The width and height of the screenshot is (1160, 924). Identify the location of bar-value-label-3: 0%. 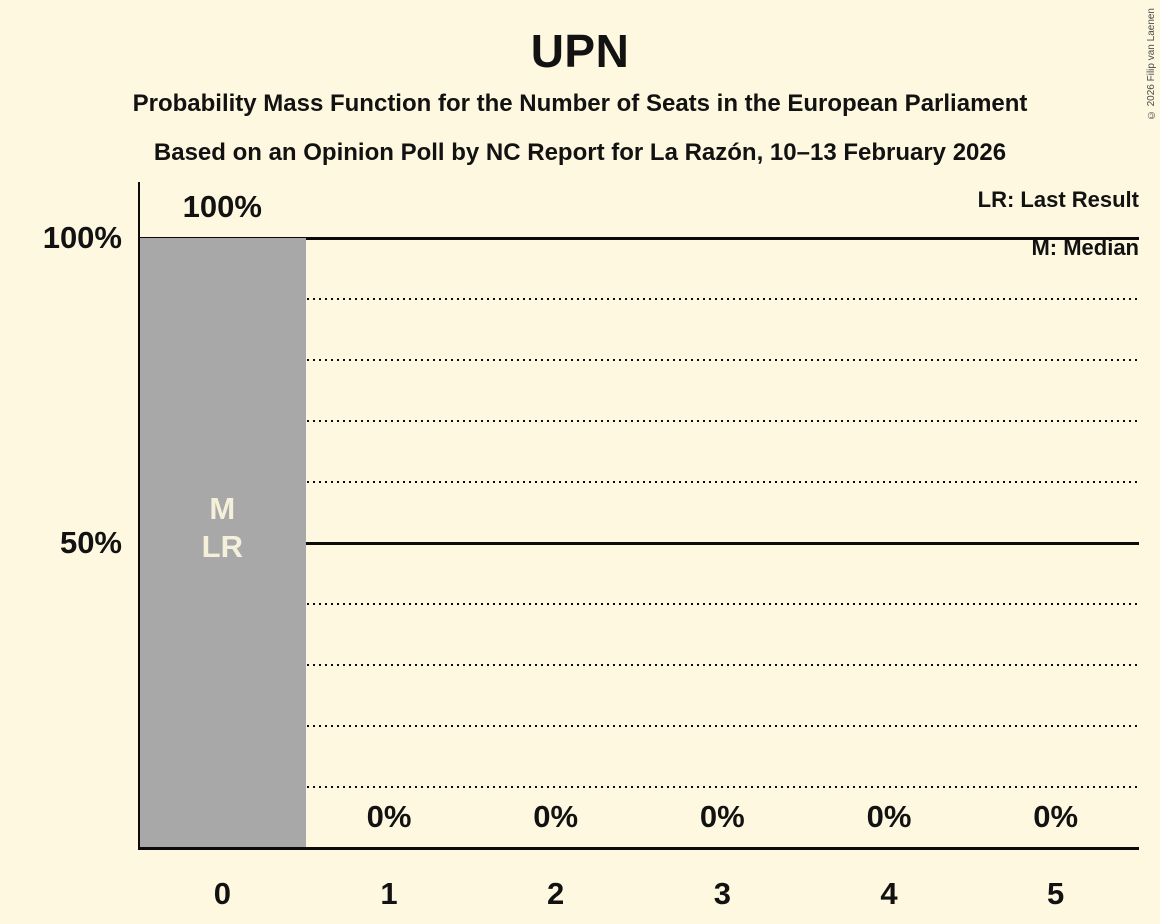
(722, 816).